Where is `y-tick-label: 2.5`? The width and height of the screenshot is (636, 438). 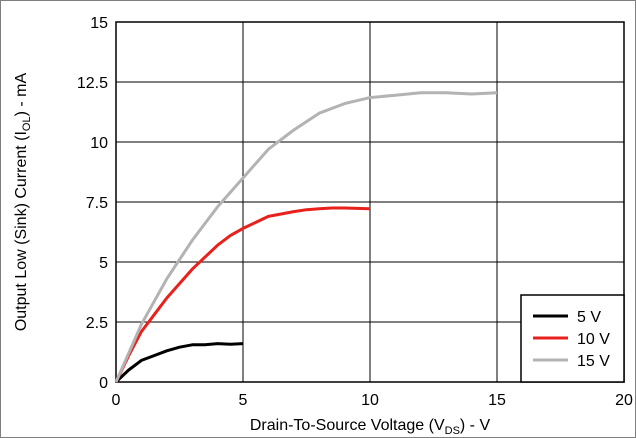 y-tick-label: 2.5 is located at coordinates (97, 323).